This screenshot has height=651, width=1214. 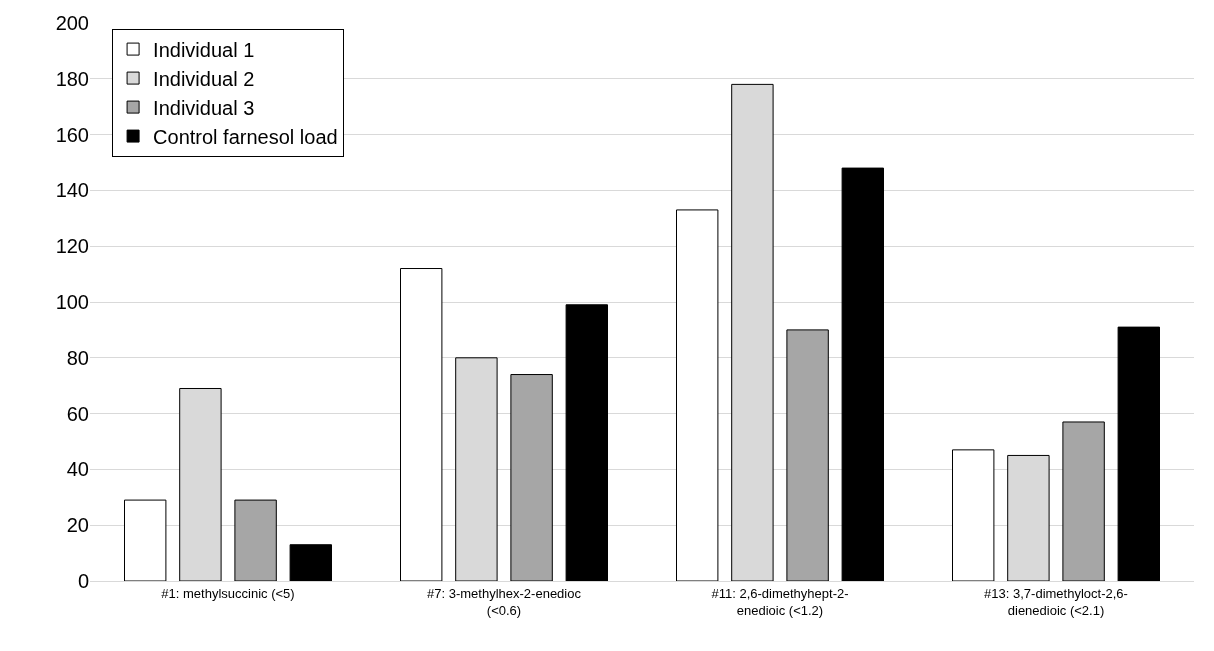 What do you see at coordinates (245, 136) in the screenshot?
I see `legend-label: Control farnesol load` at bounding box center [245, 136].